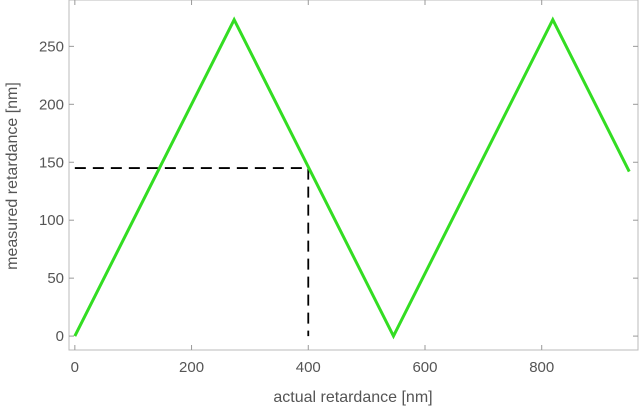 The width and height of the screenshot is (640, 416). Describe the element at coordinates (424, 367) in the screenshot. I see `x-tick-label: 600` at that location.